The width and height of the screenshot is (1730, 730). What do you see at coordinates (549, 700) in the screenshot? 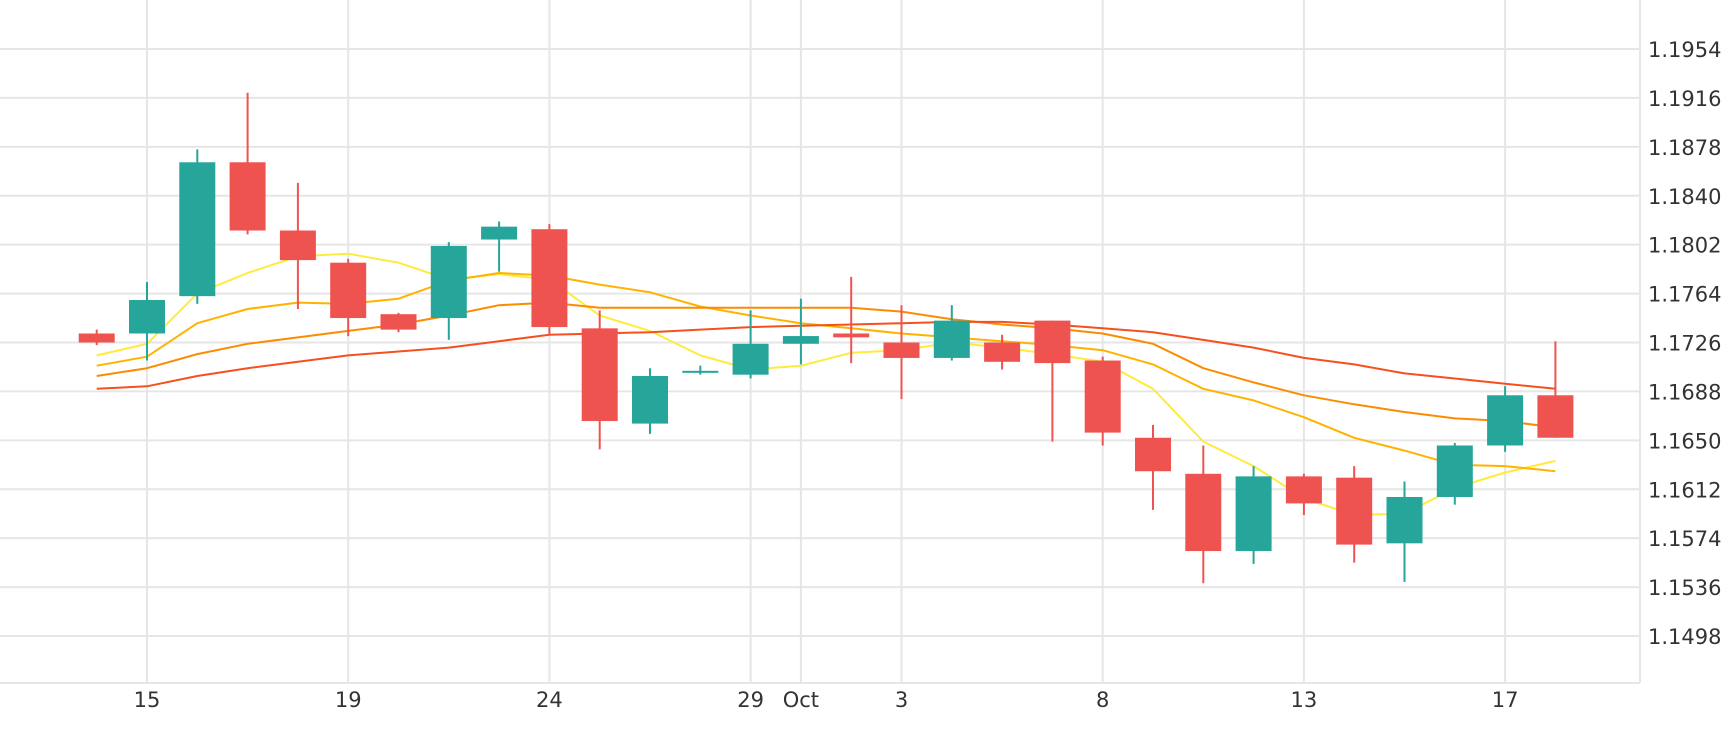
I see `x-tick-label: 24` at bounding box center [549, 700].